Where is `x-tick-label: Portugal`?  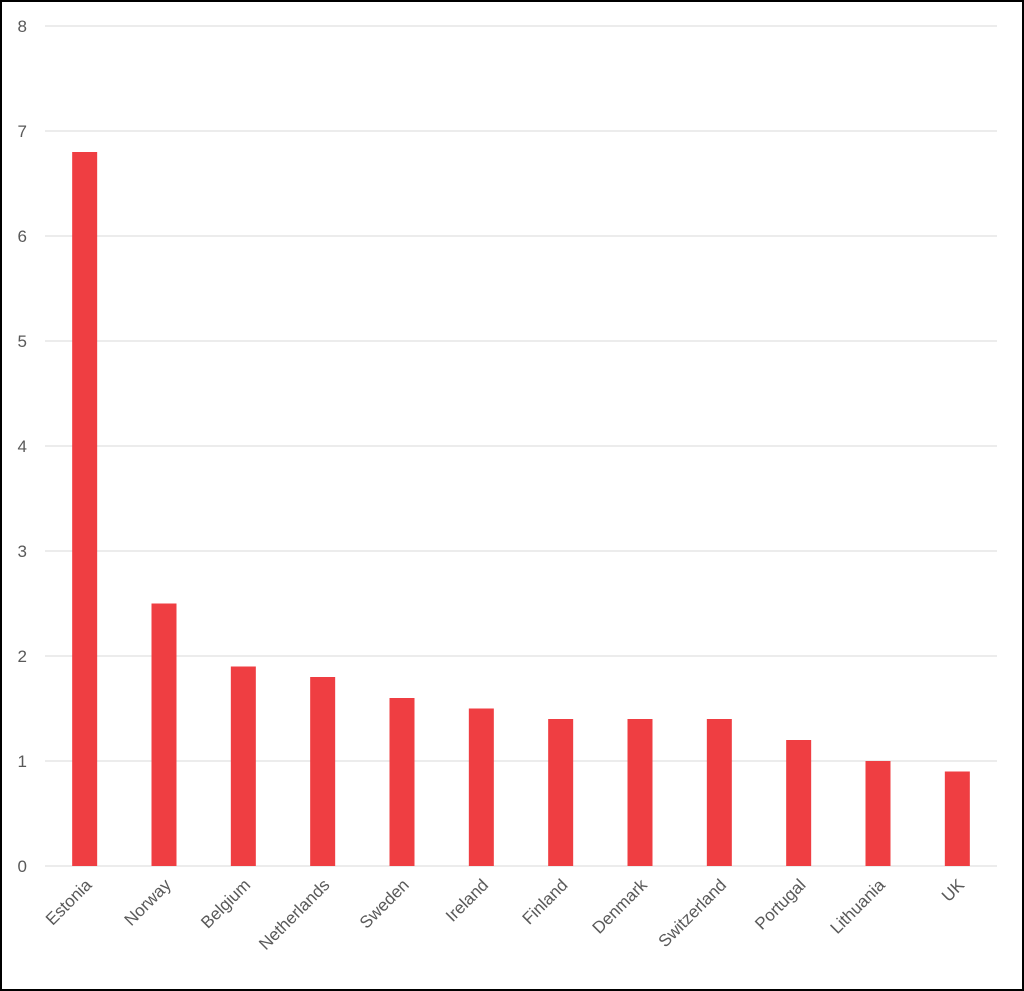
x-tick-label: Portugal is located at coordinates (780, 904).